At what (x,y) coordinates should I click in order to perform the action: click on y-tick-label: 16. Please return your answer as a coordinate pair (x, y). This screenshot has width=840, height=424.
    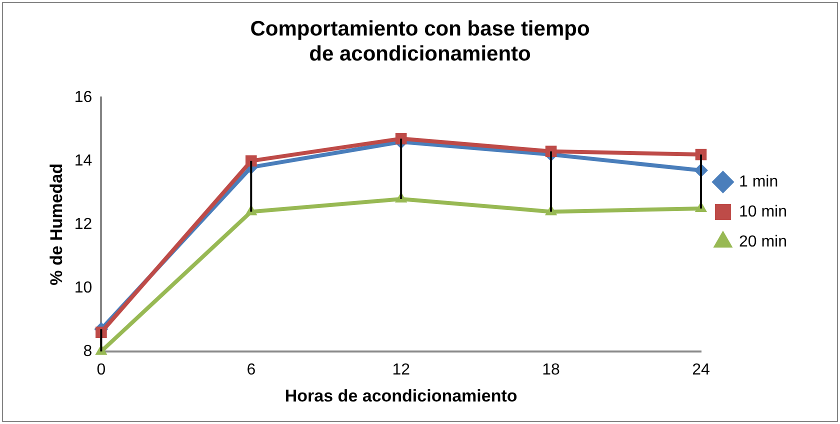
    Looking at the image, I should click on (83, 97).